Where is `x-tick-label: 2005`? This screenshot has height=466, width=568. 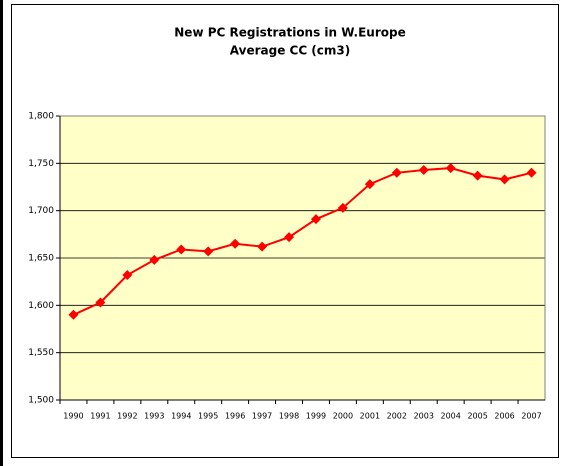
x-tick-label: 2005 is located at coordinates (477, 416).